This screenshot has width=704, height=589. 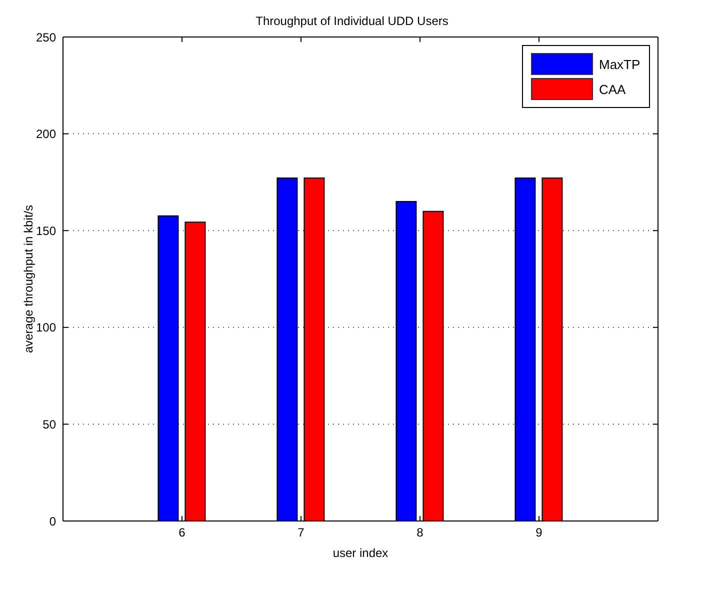 I want to click on legend-label: MaxTP, so click(x=619, y=64).